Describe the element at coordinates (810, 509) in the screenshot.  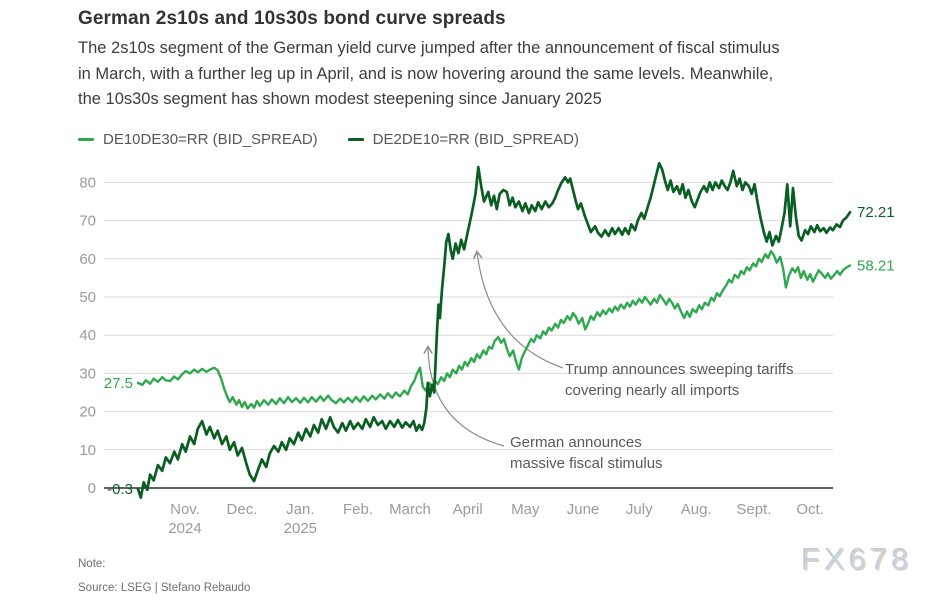
I see `x-tick-label: Oct.` at that location.